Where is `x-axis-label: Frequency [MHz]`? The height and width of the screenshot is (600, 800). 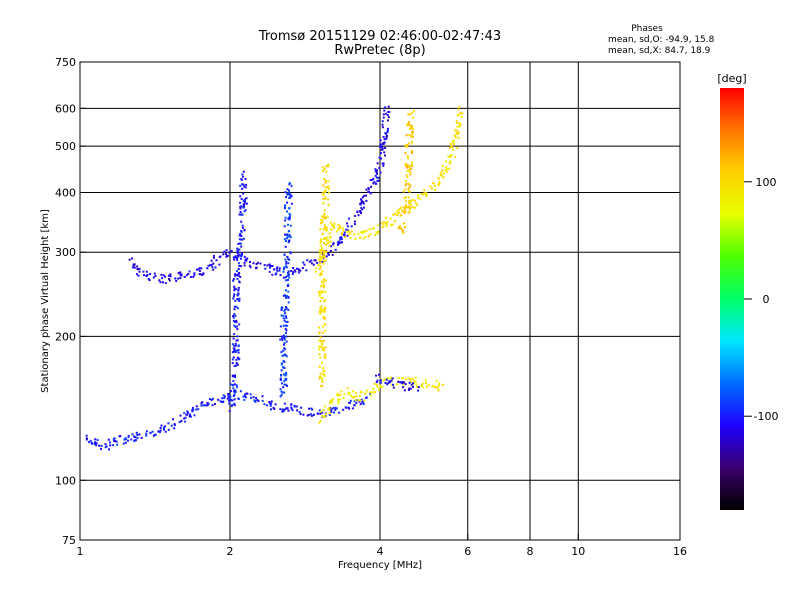 x-axis-label: Frequency [MHz] is located at coordinates (380, 565).